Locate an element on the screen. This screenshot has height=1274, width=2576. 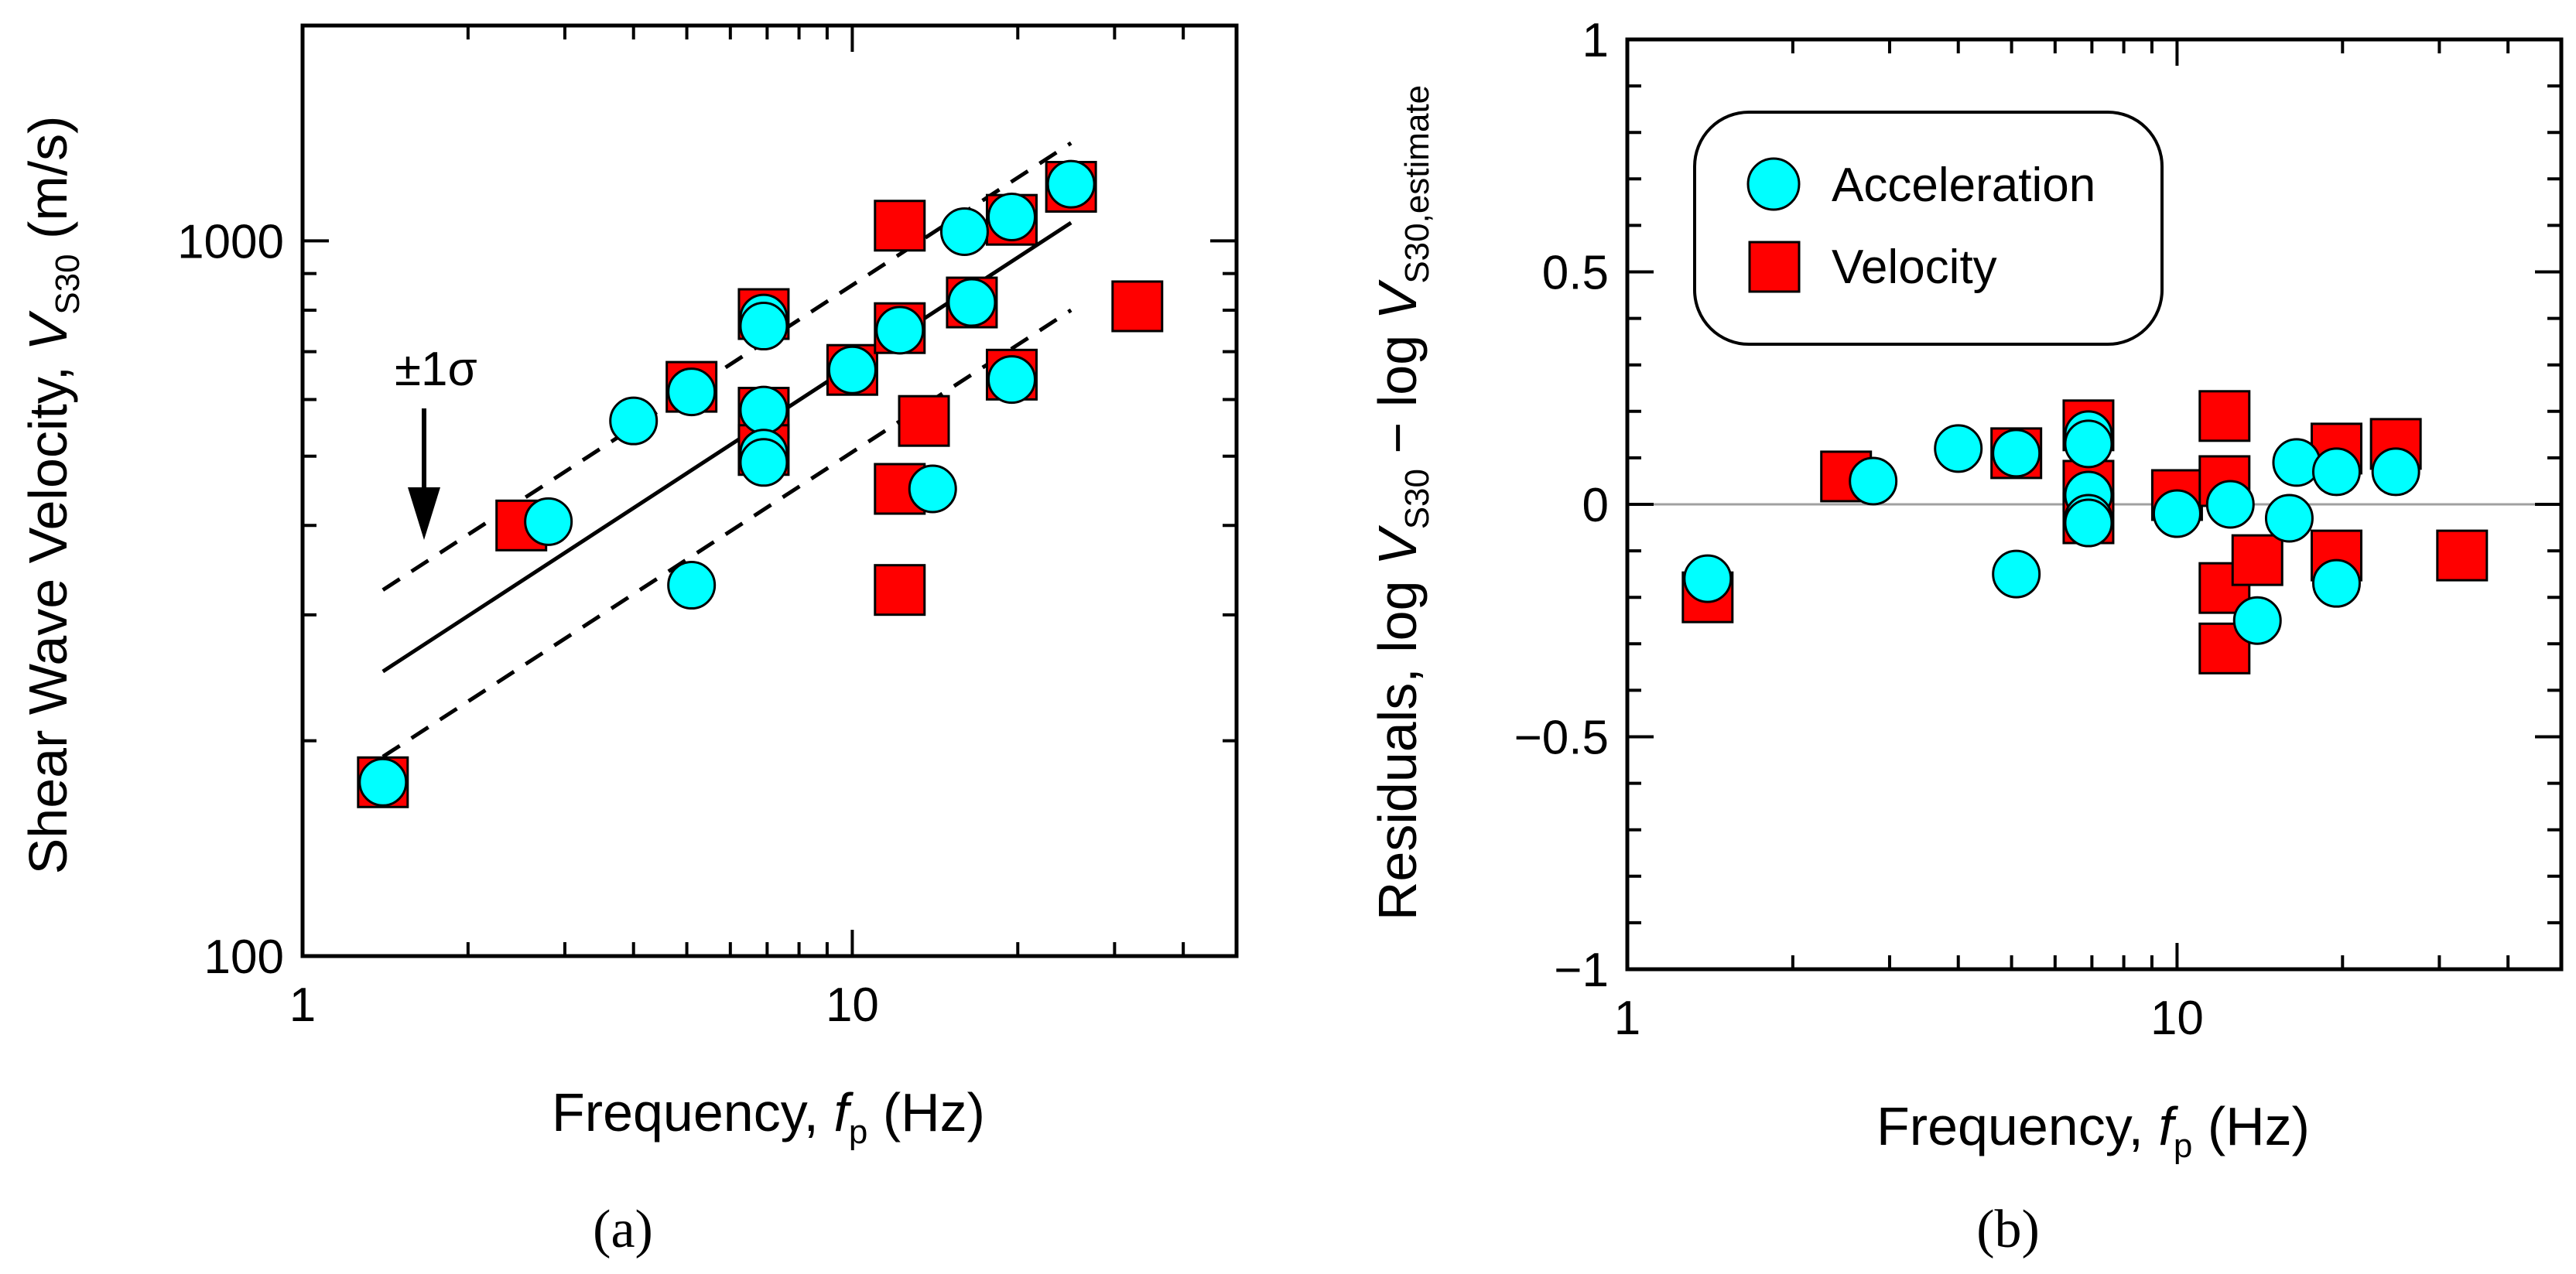
legend-box is located at coordinates (1929, 228).